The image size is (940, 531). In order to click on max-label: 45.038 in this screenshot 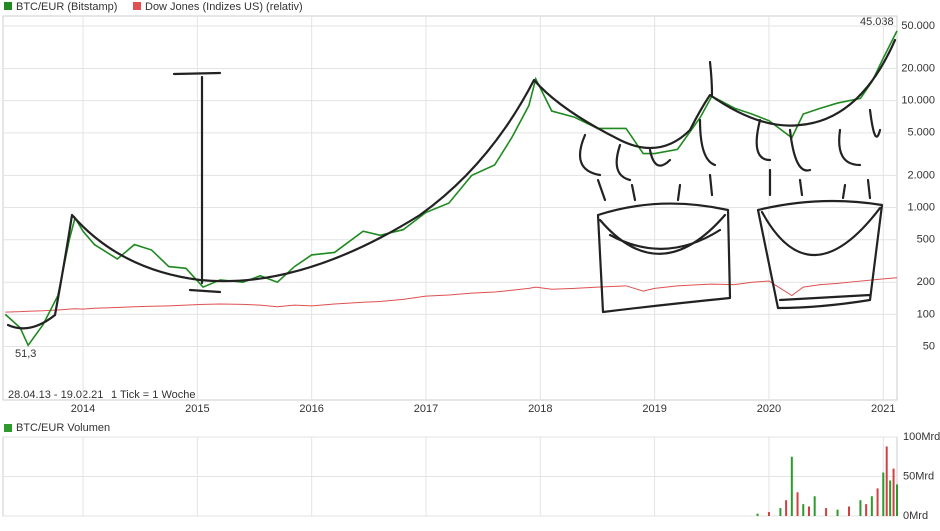, I will do `click(877, 22)`.